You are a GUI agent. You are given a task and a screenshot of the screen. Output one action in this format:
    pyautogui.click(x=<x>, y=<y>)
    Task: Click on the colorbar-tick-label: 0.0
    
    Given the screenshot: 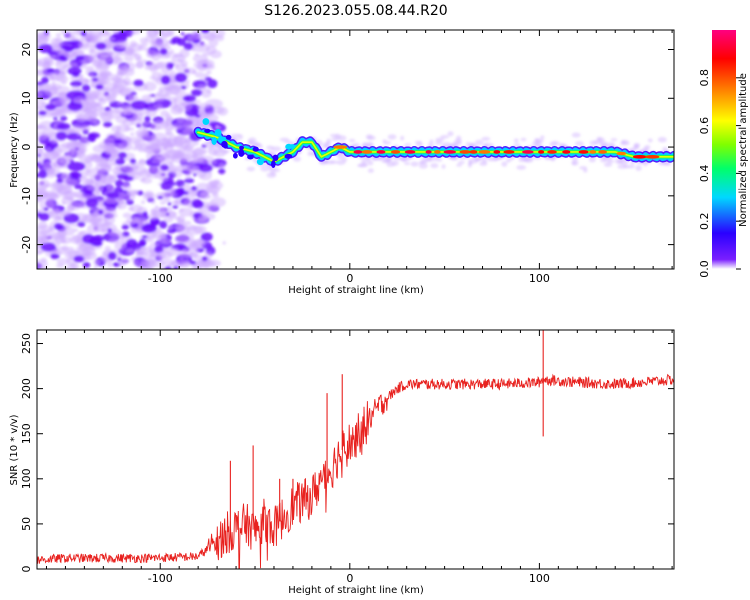 What is the action you would take?
    pyautogui.click(x=704, y=269)
    